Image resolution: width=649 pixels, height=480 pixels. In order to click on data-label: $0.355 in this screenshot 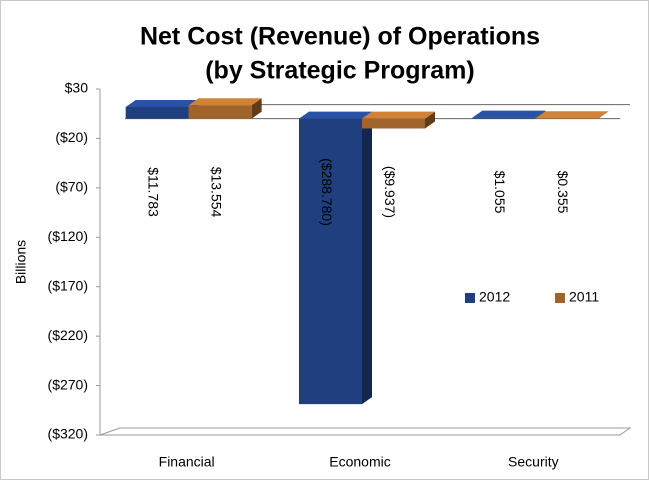, I will do `click(563, 192)`.